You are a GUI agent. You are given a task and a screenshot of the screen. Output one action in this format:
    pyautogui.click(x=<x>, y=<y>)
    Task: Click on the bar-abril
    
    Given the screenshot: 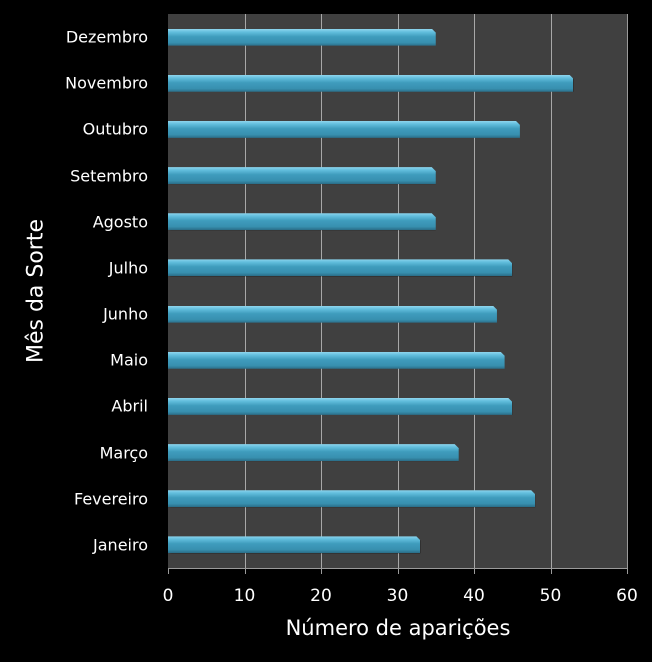 What is the action you would take?
    pyautogui.click(x=340, y=406)
    